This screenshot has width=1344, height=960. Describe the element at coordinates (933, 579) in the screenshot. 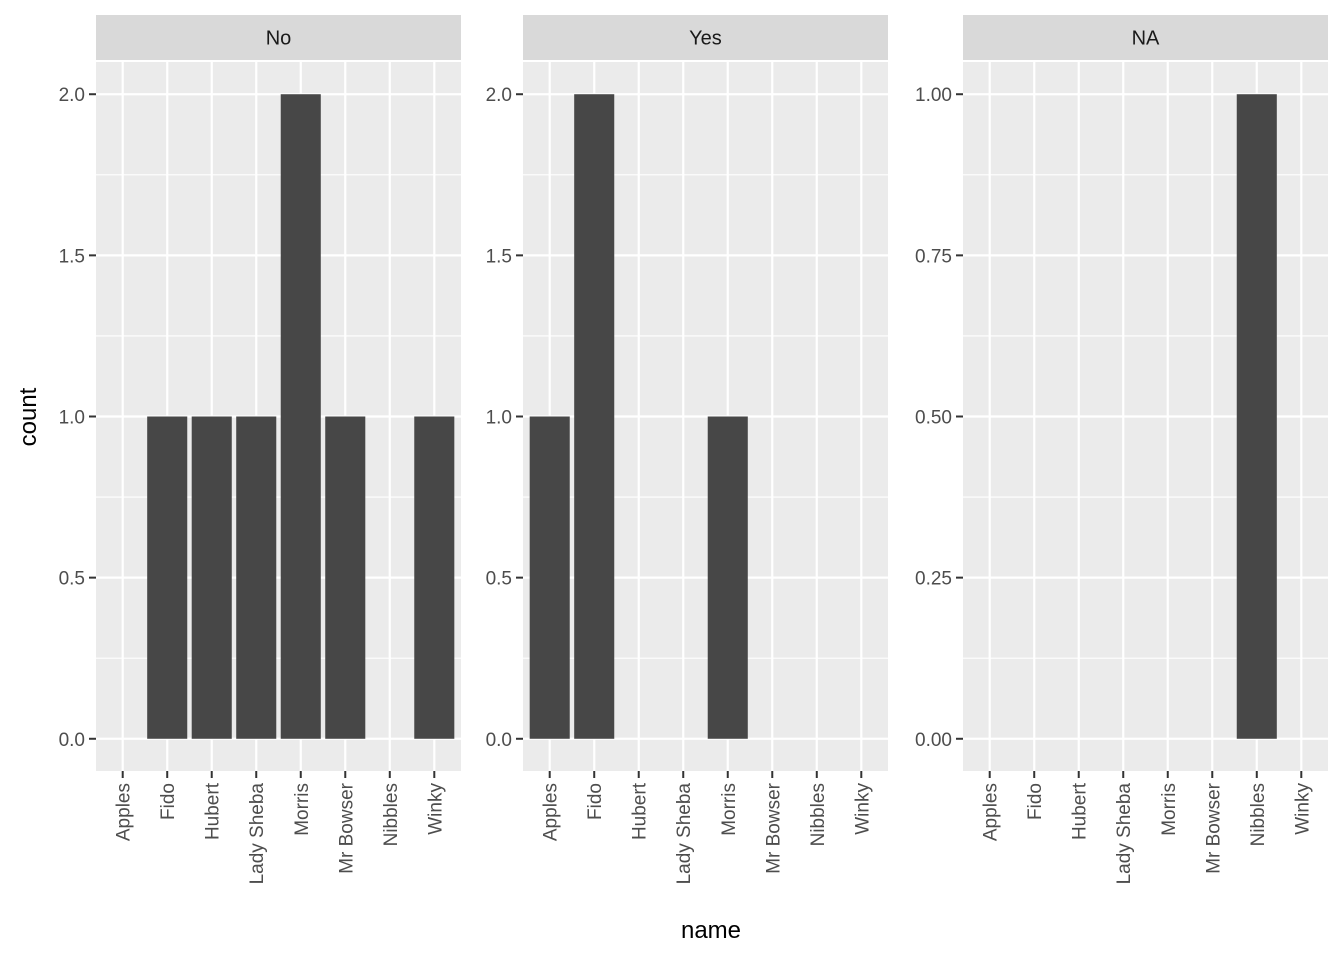

I see `y-tick-label: 0.25` at that location.